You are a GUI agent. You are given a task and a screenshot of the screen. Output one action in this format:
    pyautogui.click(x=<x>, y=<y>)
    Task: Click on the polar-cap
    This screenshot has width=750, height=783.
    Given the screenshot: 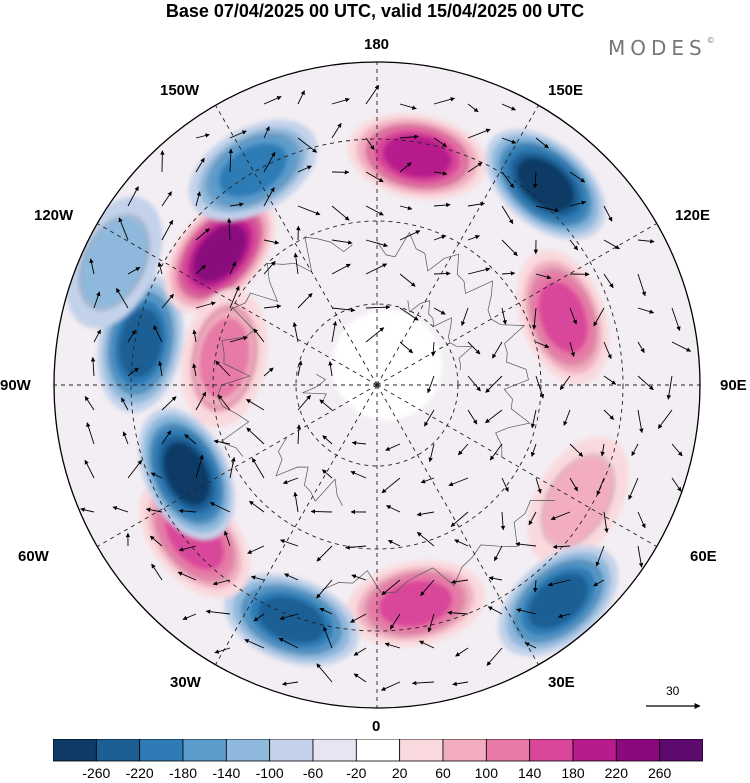 What is the action you would take?
    pyautogui.click(x=387, y=365)
    